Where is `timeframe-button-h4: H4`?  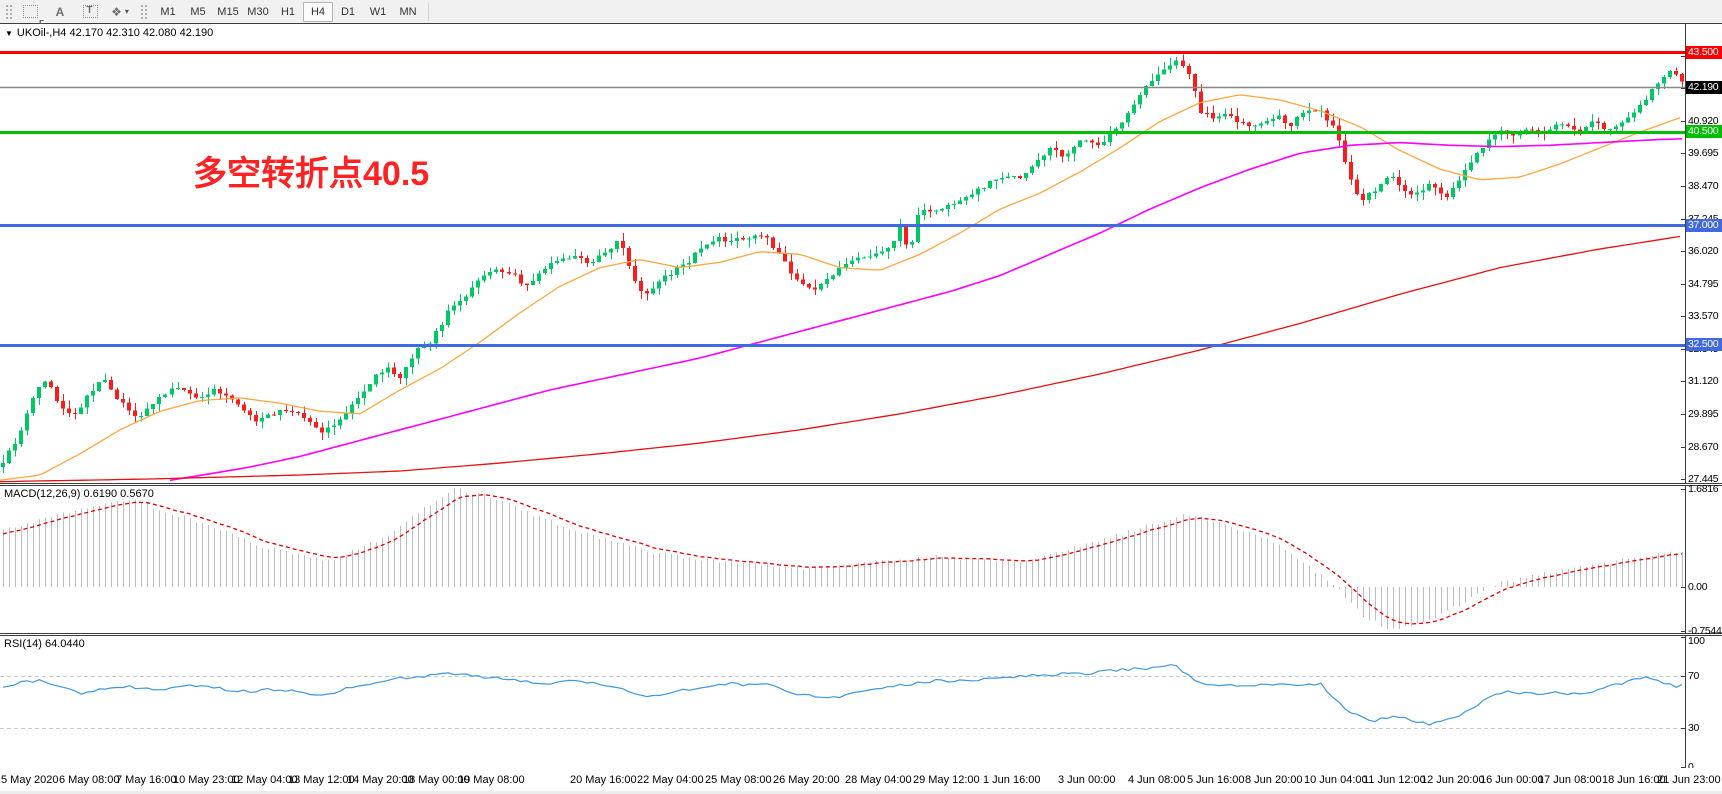 timeframe-button-h4: H4 is located at coordinates (318, 11).